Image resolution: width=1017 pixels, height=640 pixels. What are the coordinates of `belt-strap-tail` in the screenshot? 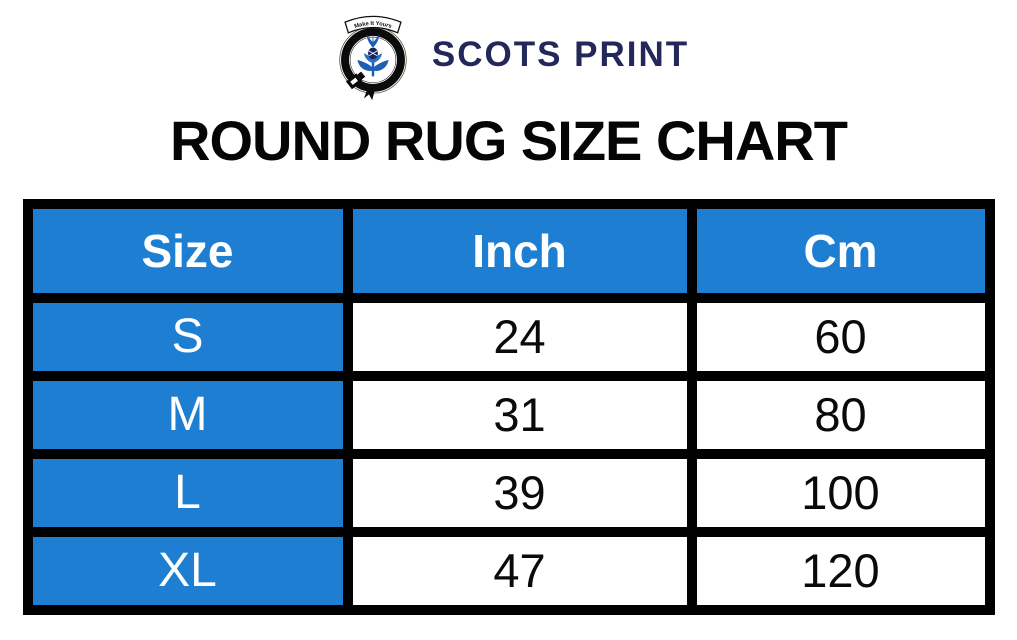 It's located at (369, 94).